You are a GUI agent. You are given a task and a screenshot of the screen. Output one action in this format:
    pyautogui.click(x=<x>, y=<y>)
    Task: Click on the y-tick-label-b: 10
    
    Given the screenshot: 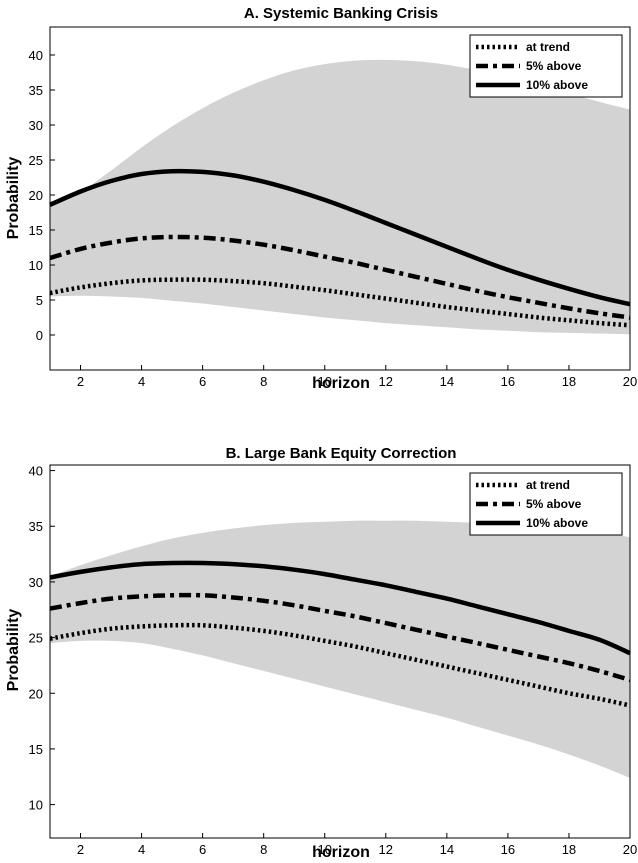 What is the action you would take?
    pyautogui.click(x=36, y=805)
    